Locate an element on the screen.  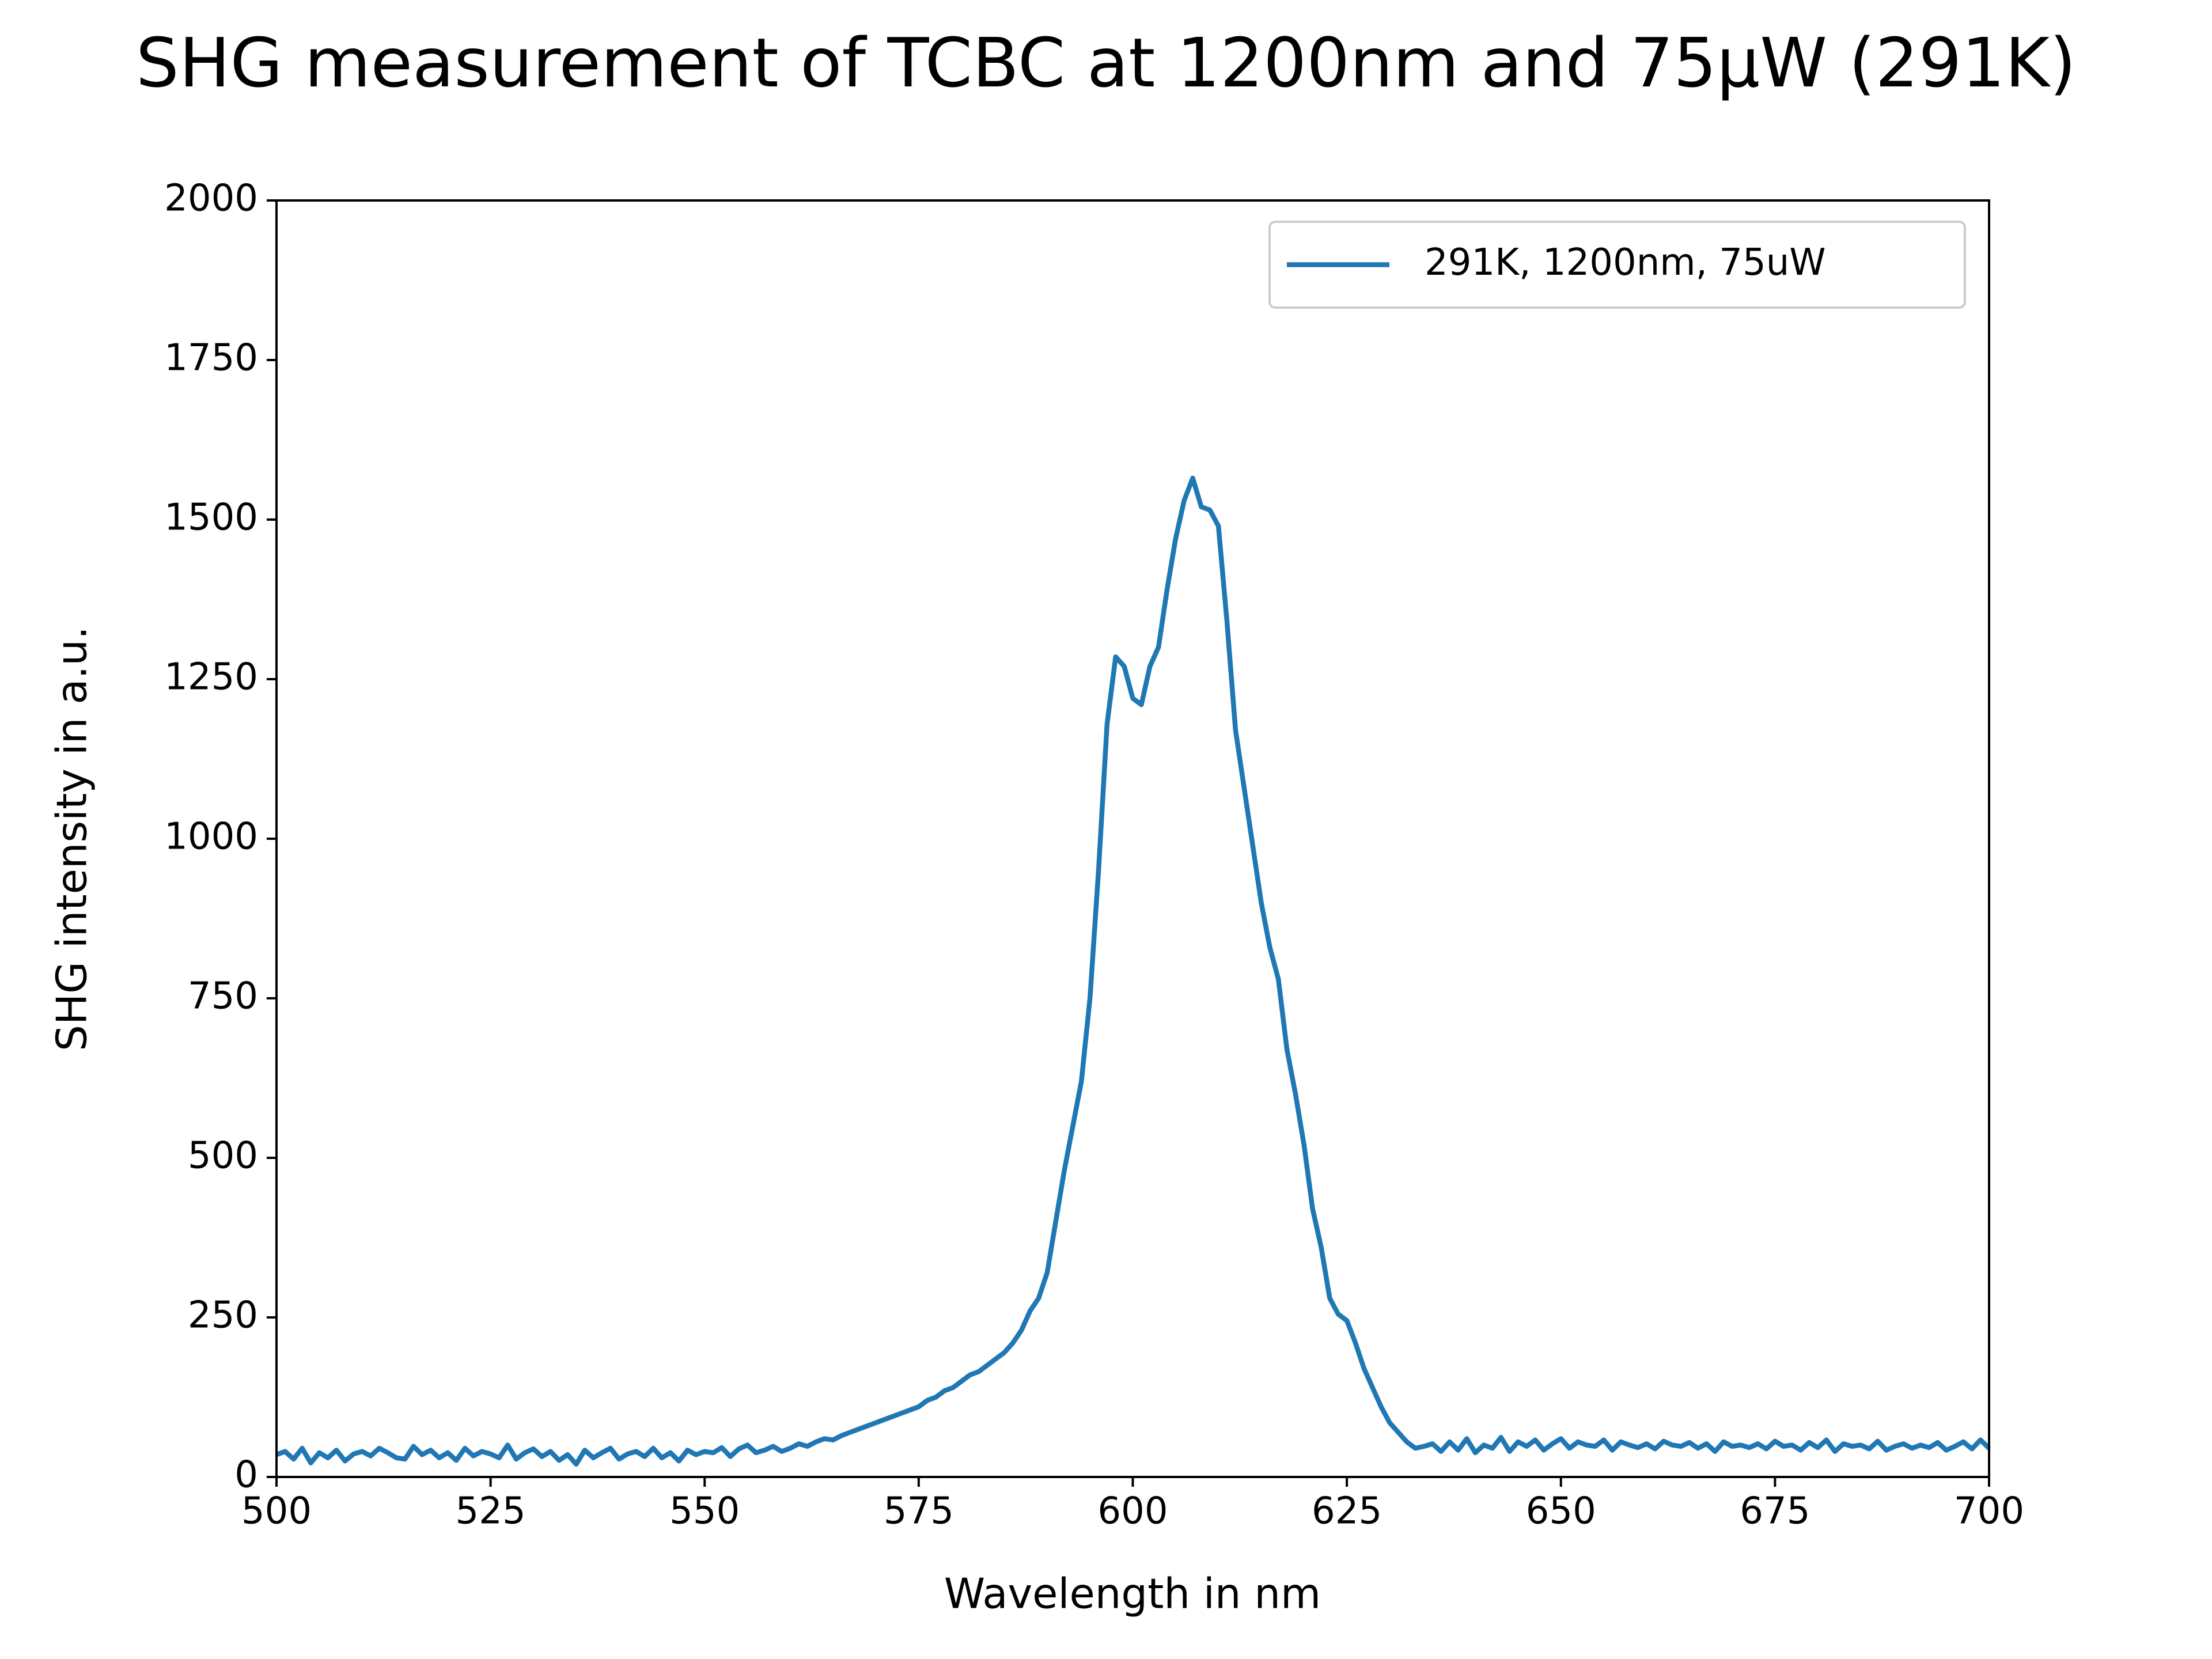
legend-box is located at coordinates (1617, 265).